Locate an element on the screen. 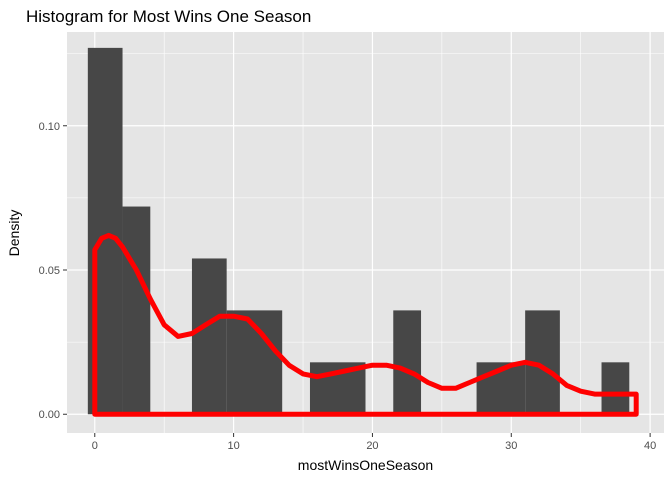 The height and width of the screenshot is (480, 672). y-axis-label: Density is located at coordinates (14, 233).